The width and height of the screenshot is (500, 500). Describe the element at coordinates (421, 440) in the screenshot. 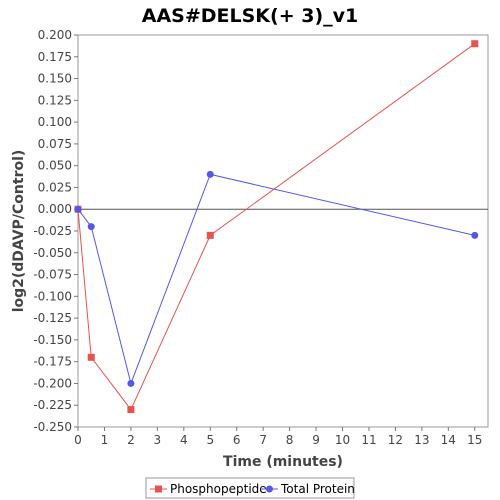

I see `x-tick-label: 13` at that location.